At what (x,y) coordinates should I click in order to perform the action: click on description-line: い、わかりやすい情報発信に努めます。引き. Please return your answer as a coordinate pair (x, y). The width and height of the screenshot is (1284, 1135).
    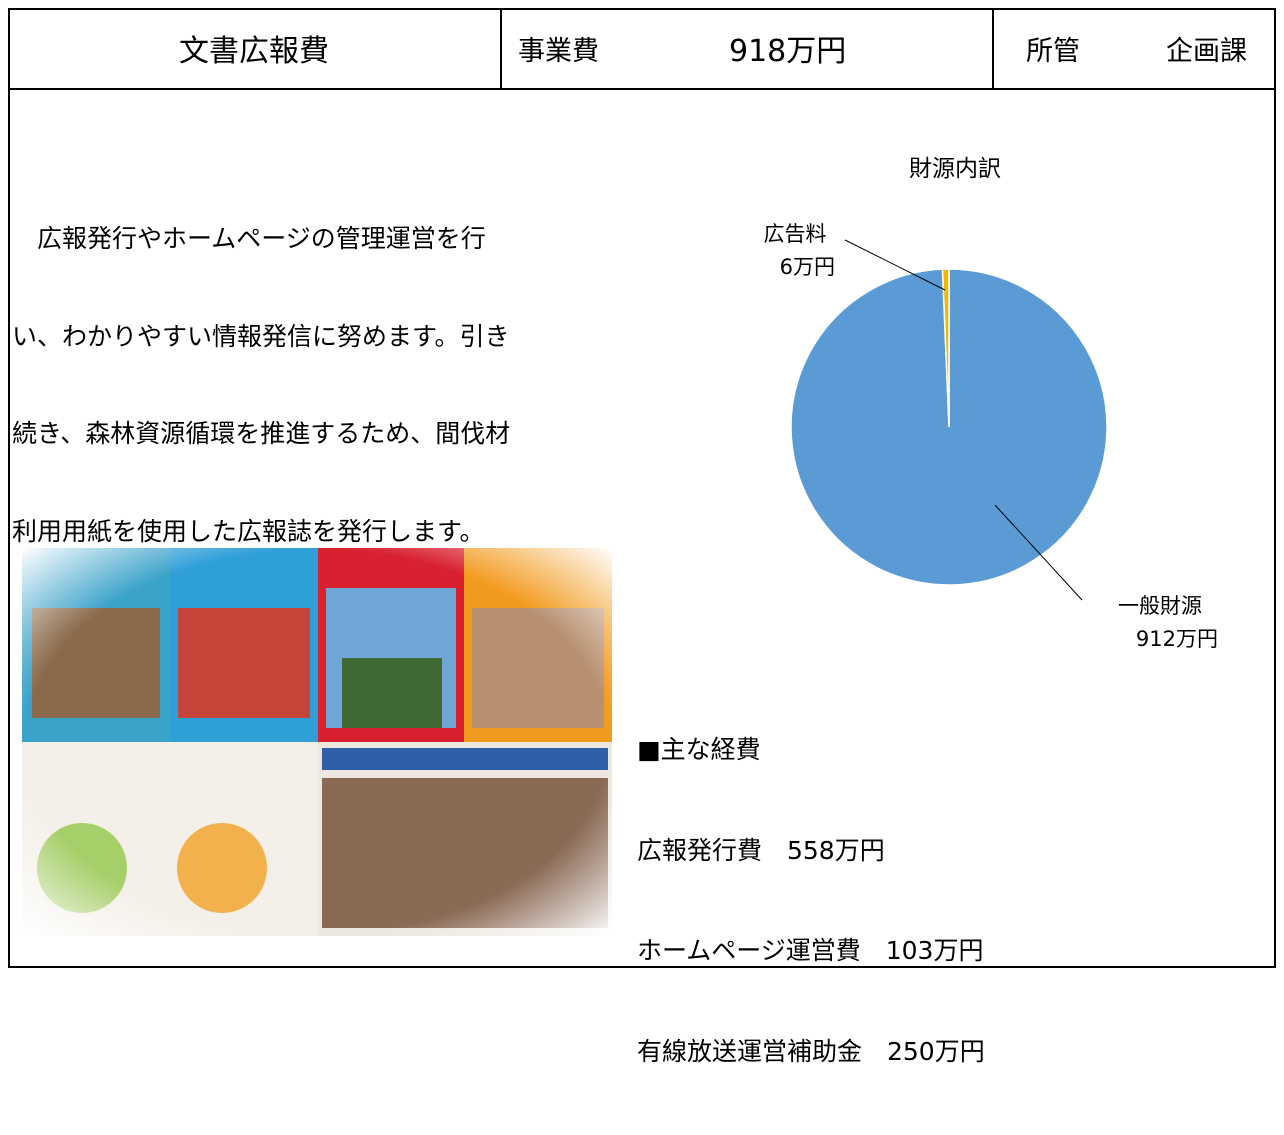
    Looking at the image, I should click on (261, 336).